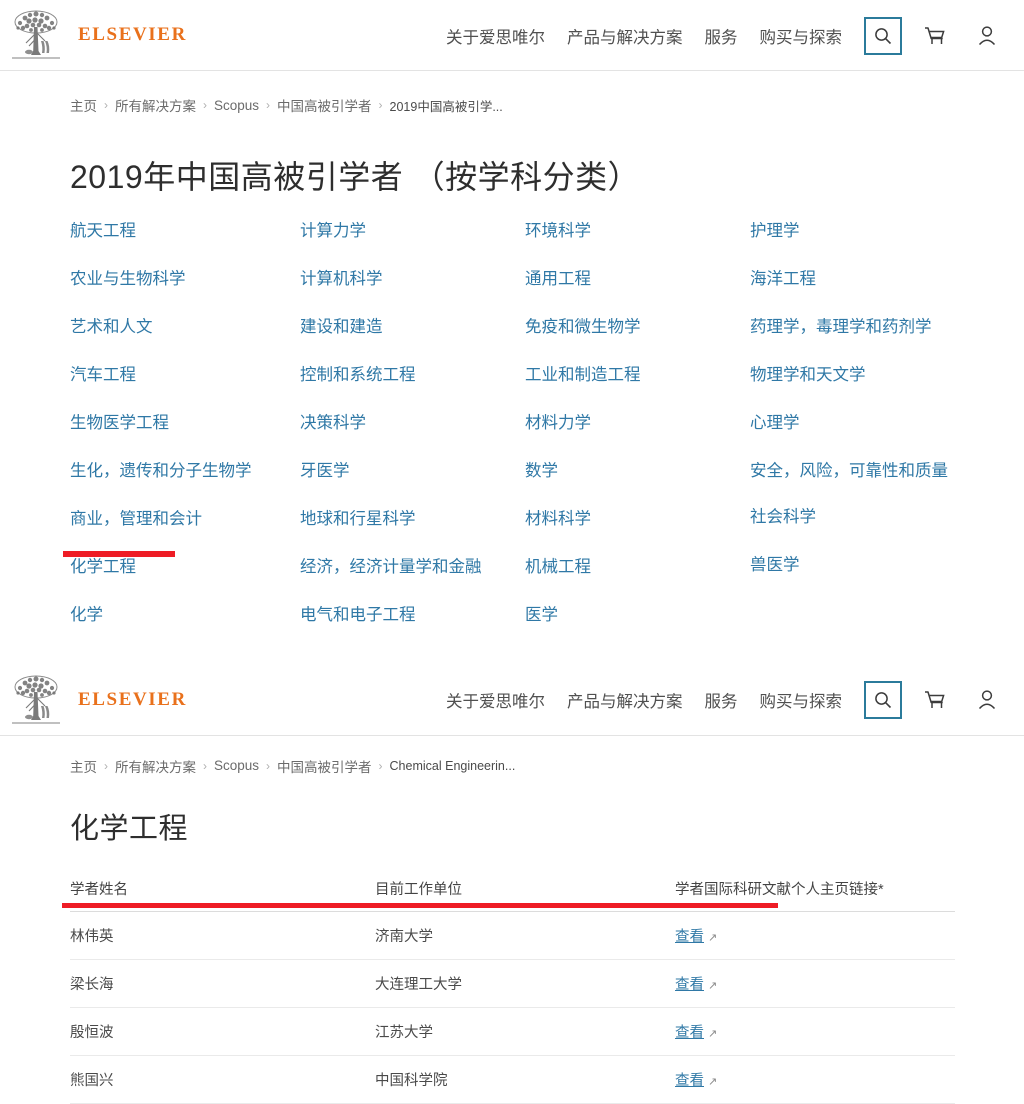 The width and height of the screenshot is (1024, 1104). I want to click on subject-link-computational-mechanics: 计算力学, so click(333, 231).